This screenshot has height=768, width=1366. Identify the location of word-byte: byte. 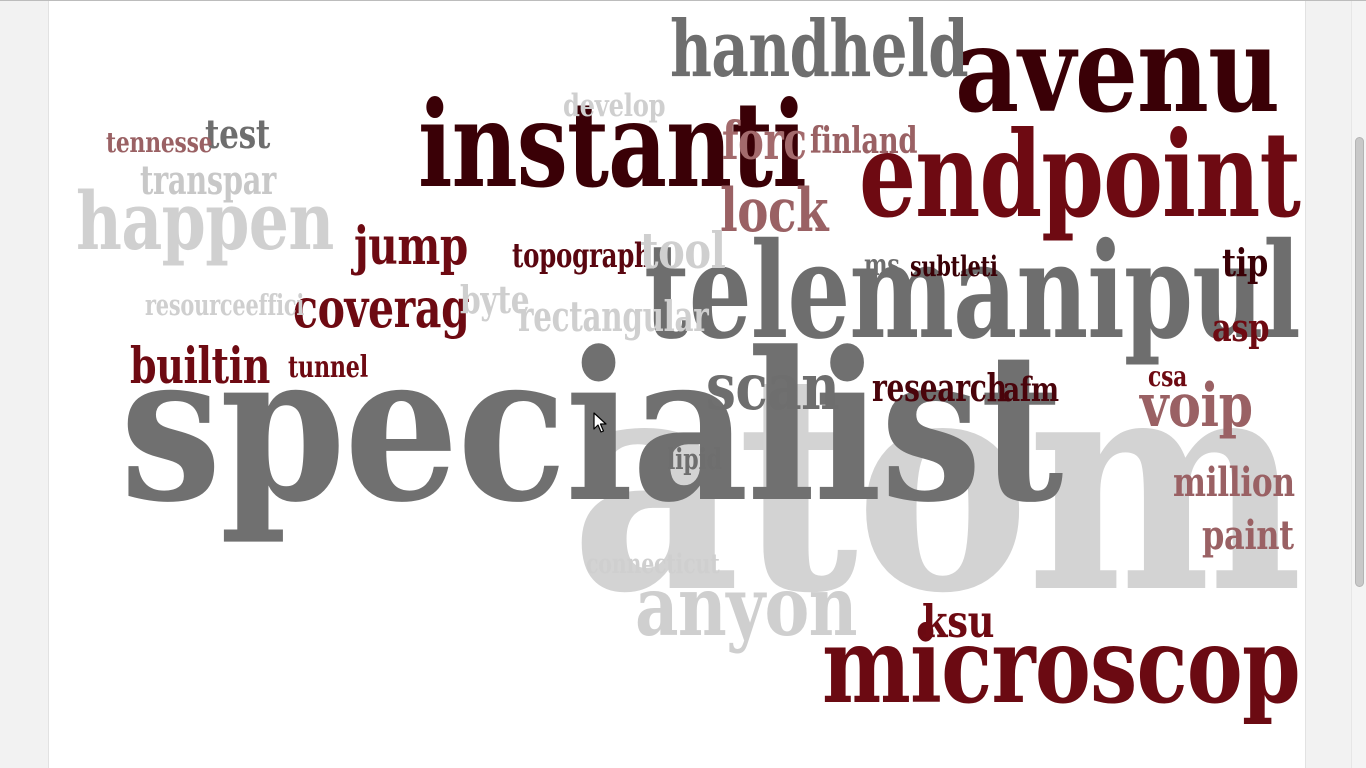
(495, 299).